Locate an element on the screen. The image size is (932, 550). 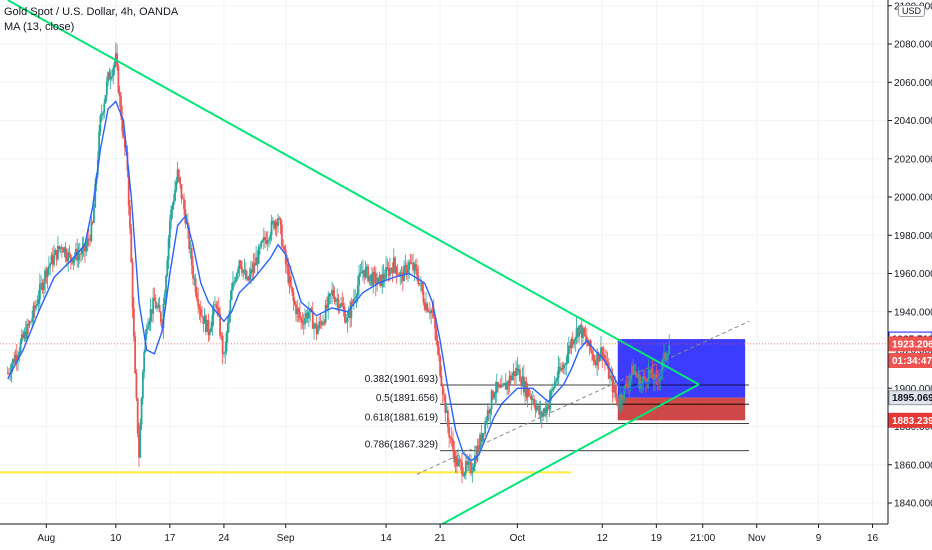
currency-button: USD is located at coordinates (912, 11).